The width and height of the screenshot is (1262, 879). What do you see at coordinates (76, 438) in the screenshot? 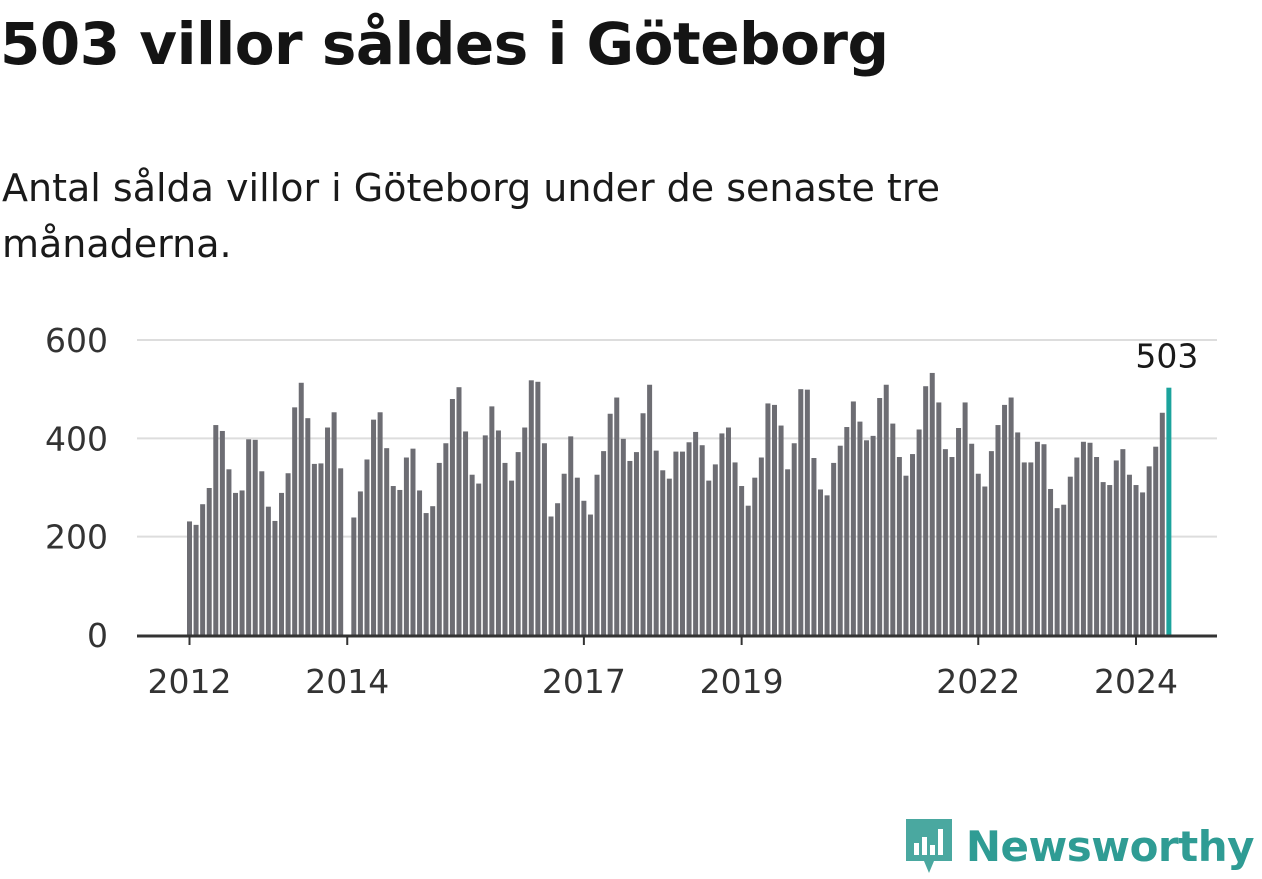
I see `y-tick-label: 400` at bounding box center [76, 438].